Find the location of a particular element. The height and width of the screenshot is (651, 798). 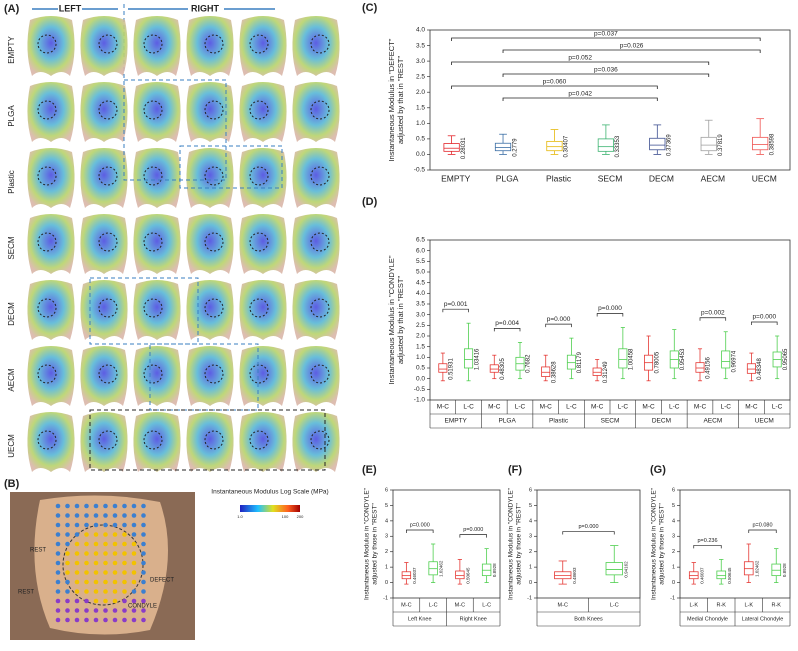

y-axis-label: Instantaneous Modulus in "CONDYLE" is located at coordinates (391, 319).